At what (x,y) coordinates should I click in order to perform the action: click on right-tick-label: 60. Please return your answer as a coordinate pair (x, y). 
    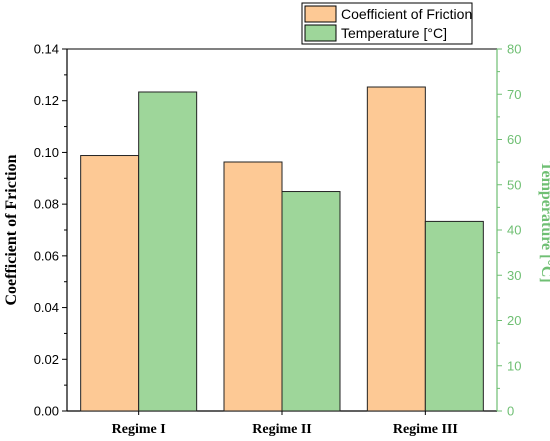
    Looking at the image, I should click on (514, 139).